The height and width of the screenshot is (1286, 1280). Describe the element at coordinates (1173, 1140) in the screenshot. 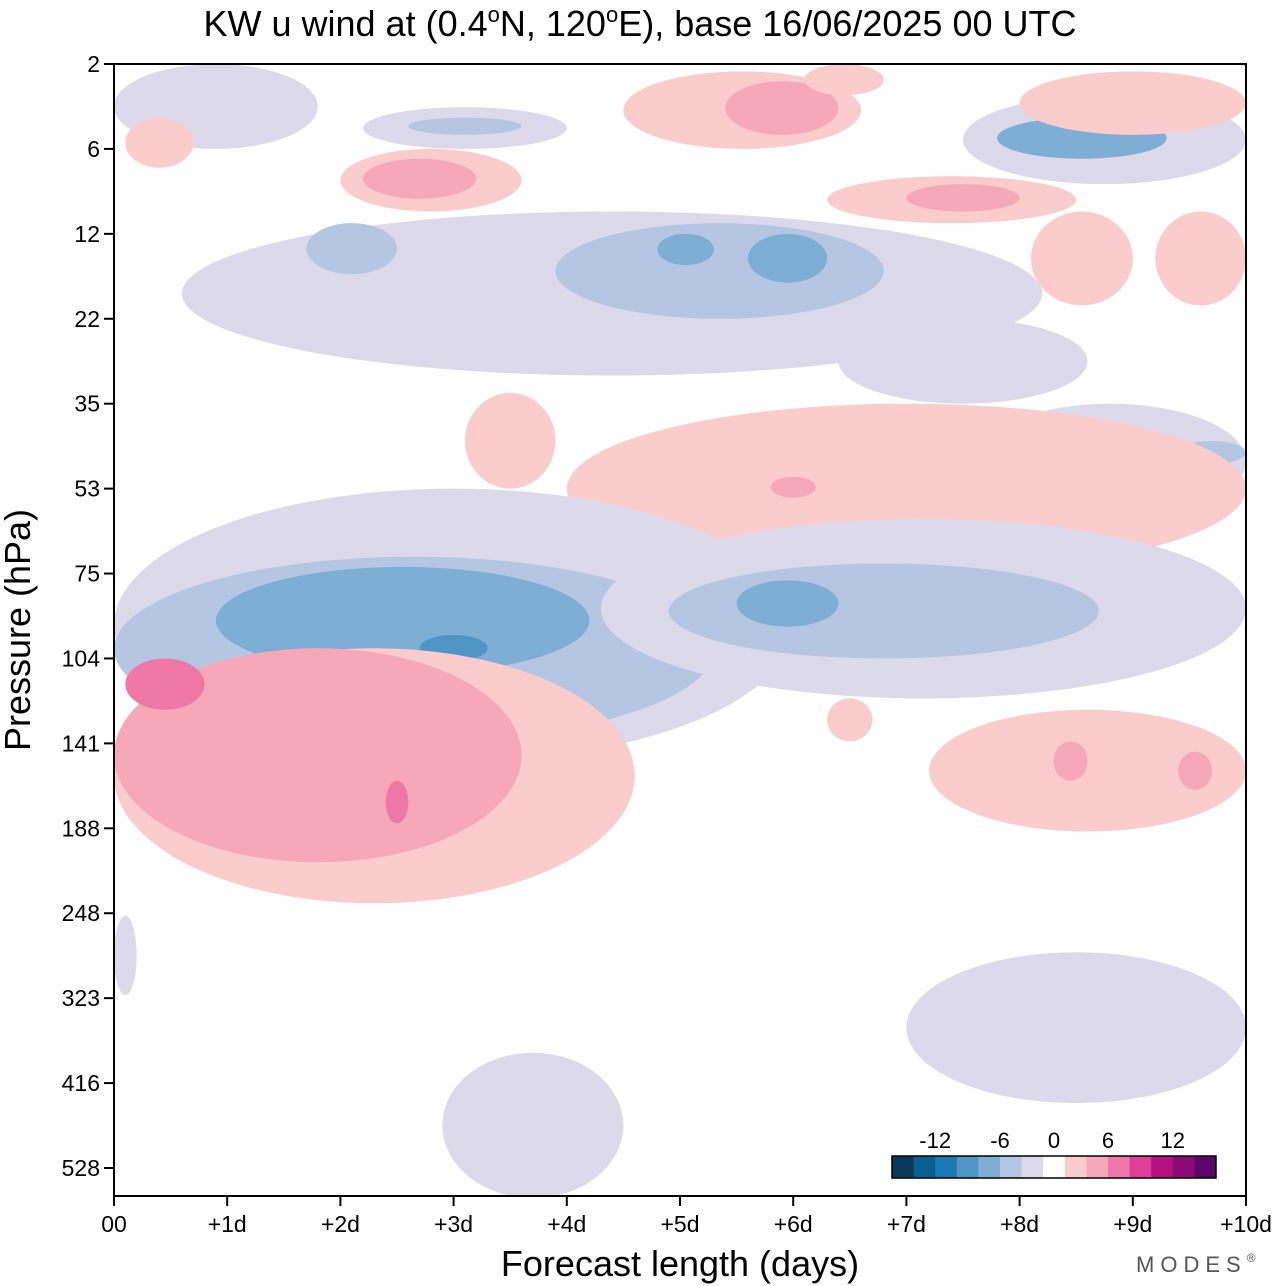

I see `colorbar-label-4: 12` at that location.